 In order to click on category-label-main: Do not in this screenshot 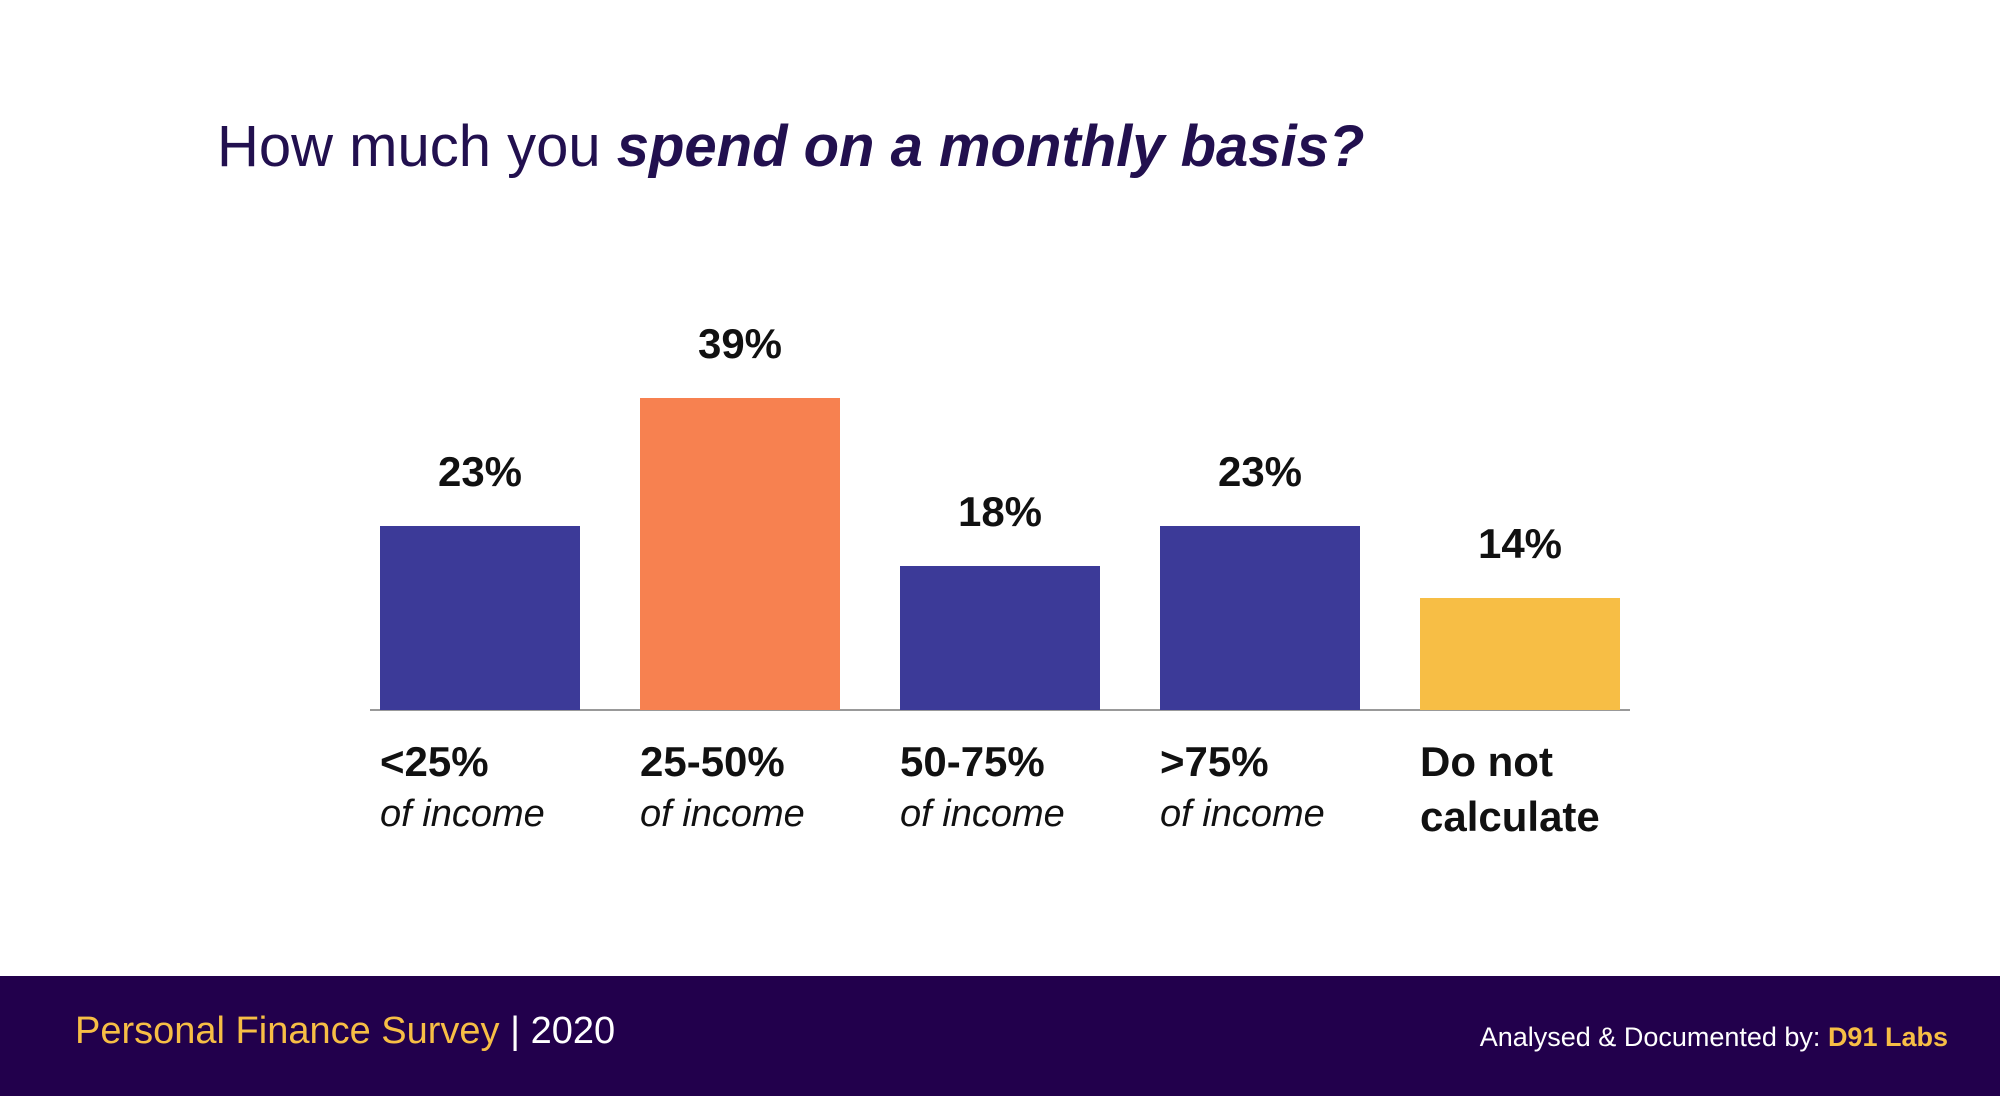, I will do `click(1486, 761)`.